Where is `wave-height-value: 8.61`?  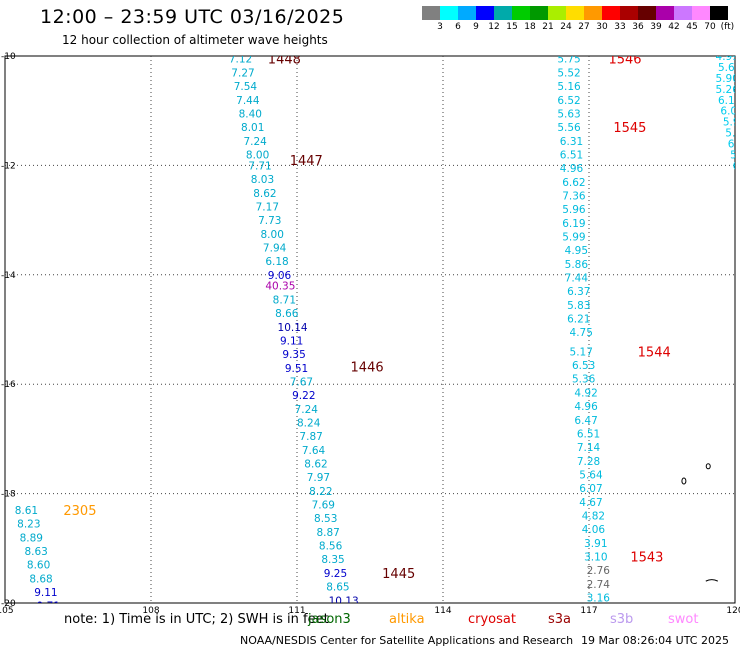 wave-height-value: 8.61 is located at coordinates (26, 511).